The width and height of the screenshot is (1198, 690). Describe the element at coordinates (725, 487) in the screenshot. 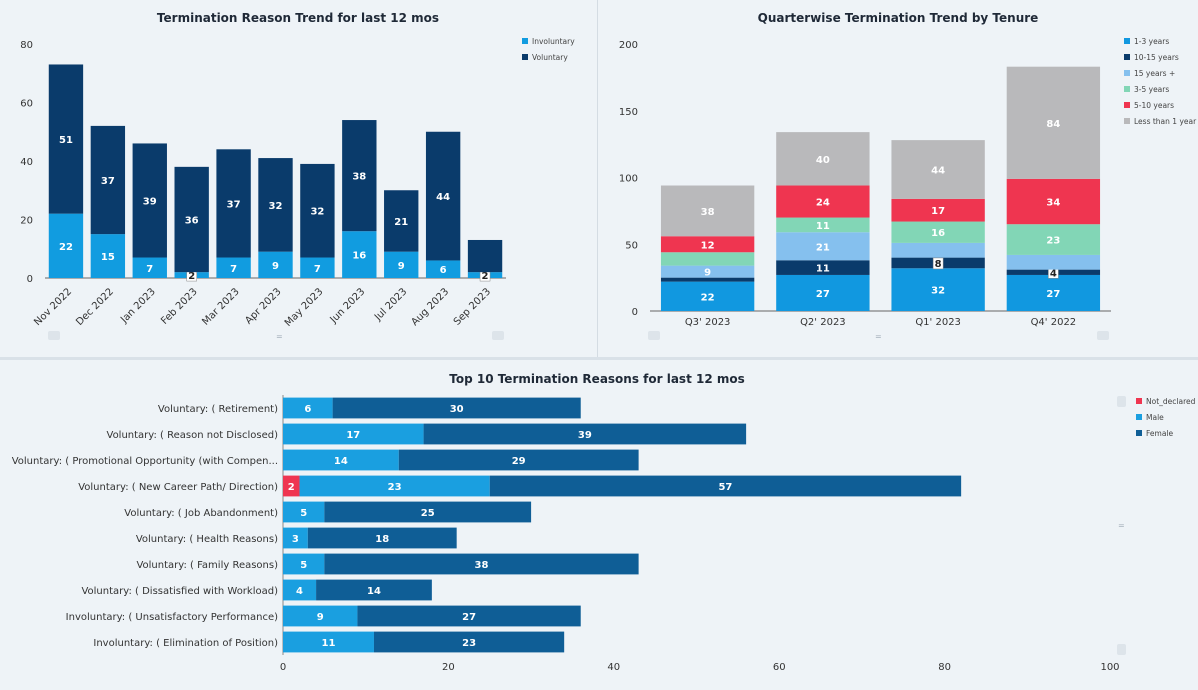

I see `data-label: 57` at that location.